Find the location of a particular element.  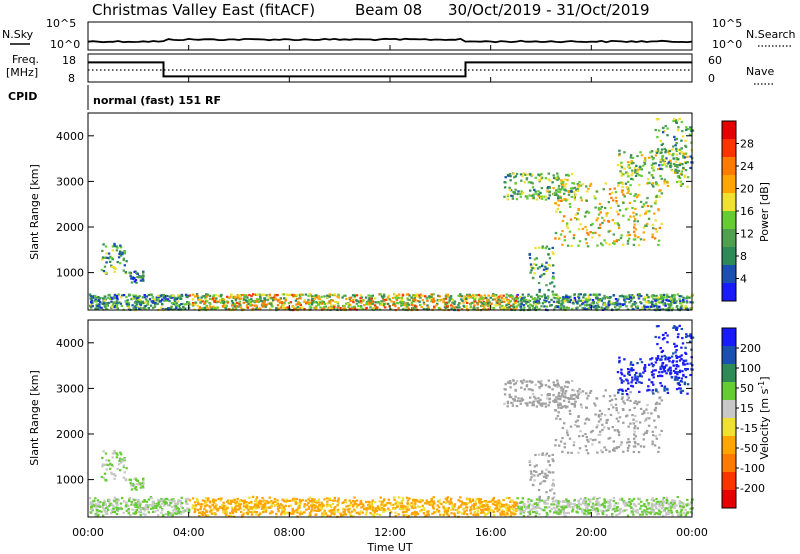

title-beam: Beam 08 is located at coordinates (388, 10).